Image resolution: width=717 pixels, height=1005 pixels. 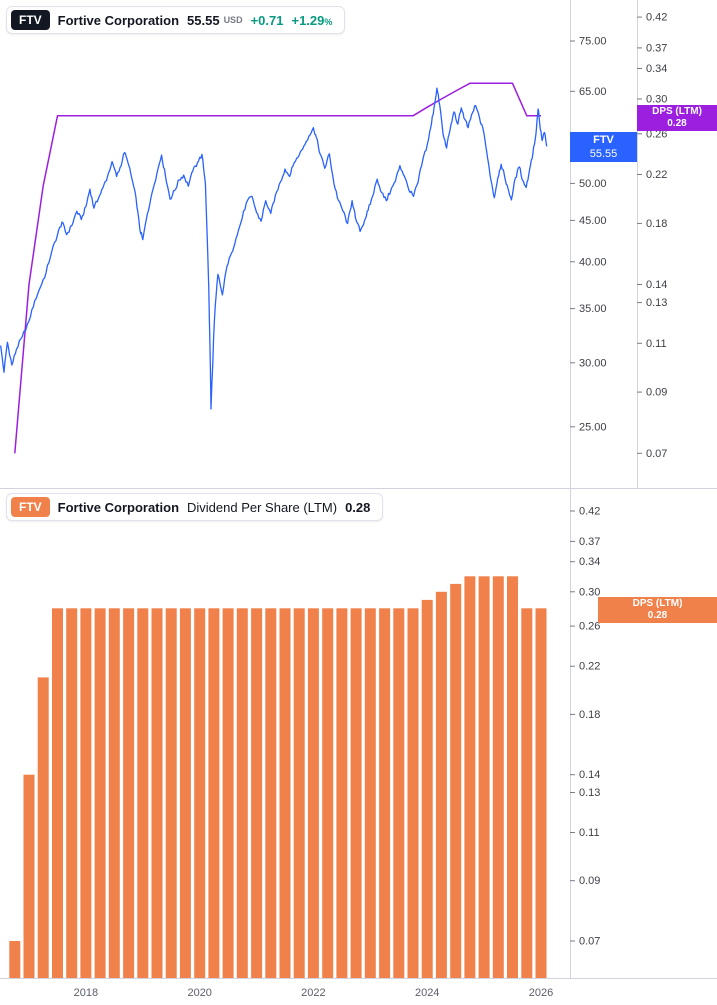 What do you see at coordinates (593, 427) in the screenshot?
I see `axis-tick-label: 25.00` at bounding box center [593, 427].